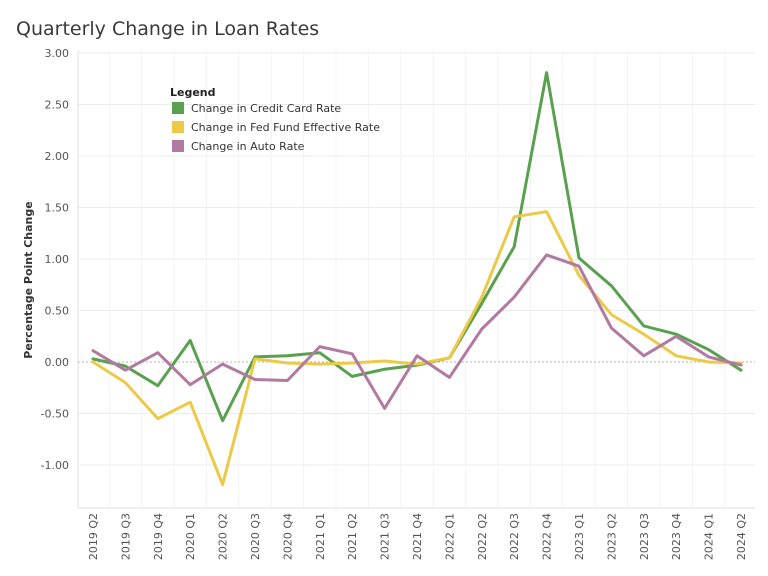 Image resolution: width=768 pixels, height=576 pixels. Describe the element at coordinates (93, 536) in the screenshot. I see `x-tick-label: 2019 Q2` at that location.